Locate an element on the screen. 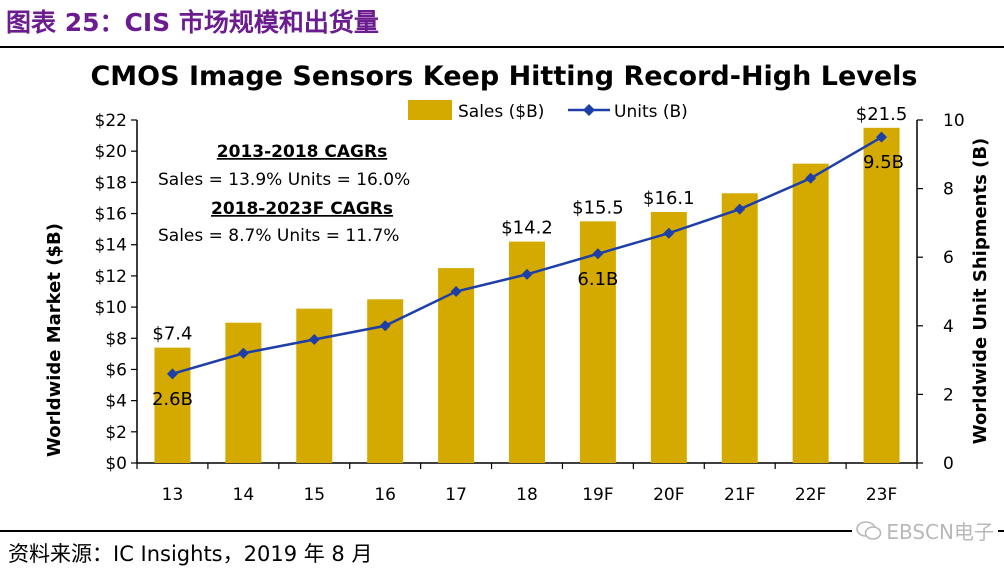  line-data-label: 9.5B is located at coordinates (883, 162).